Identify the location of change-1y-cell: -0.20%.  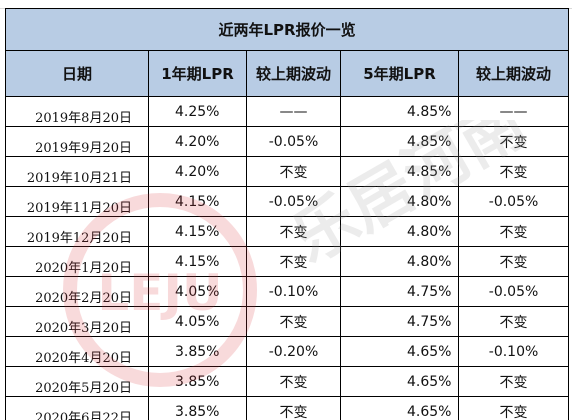
(293, 351).